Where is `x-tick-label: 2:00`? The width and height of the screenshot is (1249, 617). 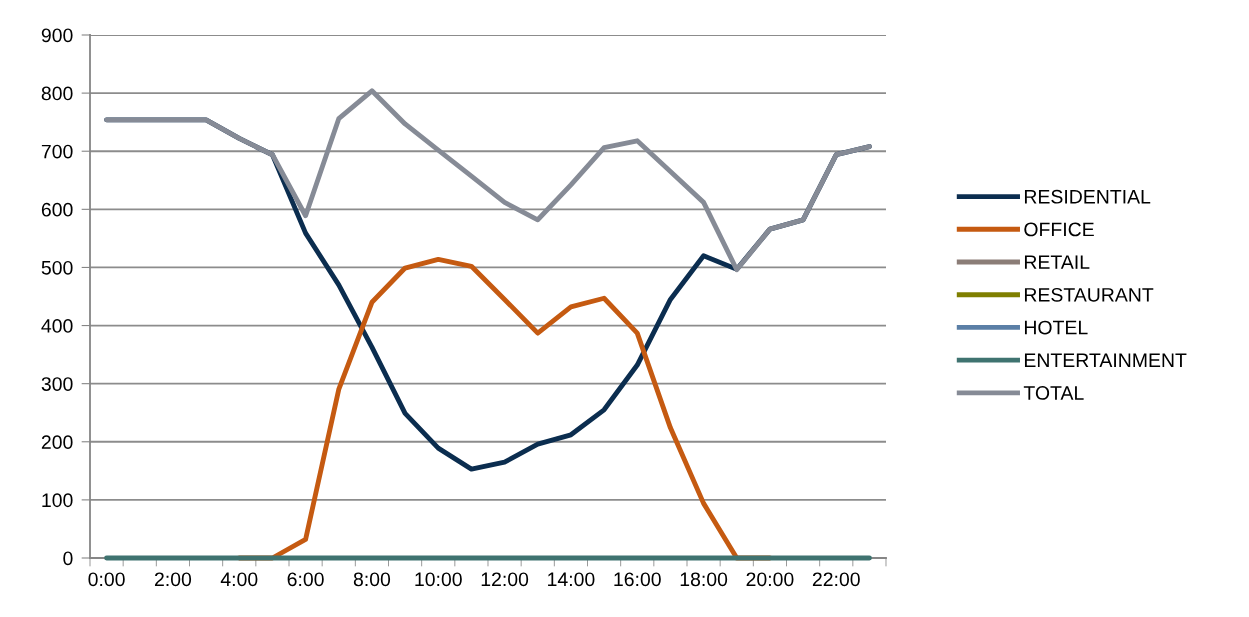
x-tick-label: 2:00 is located at coordinates (173, 579).